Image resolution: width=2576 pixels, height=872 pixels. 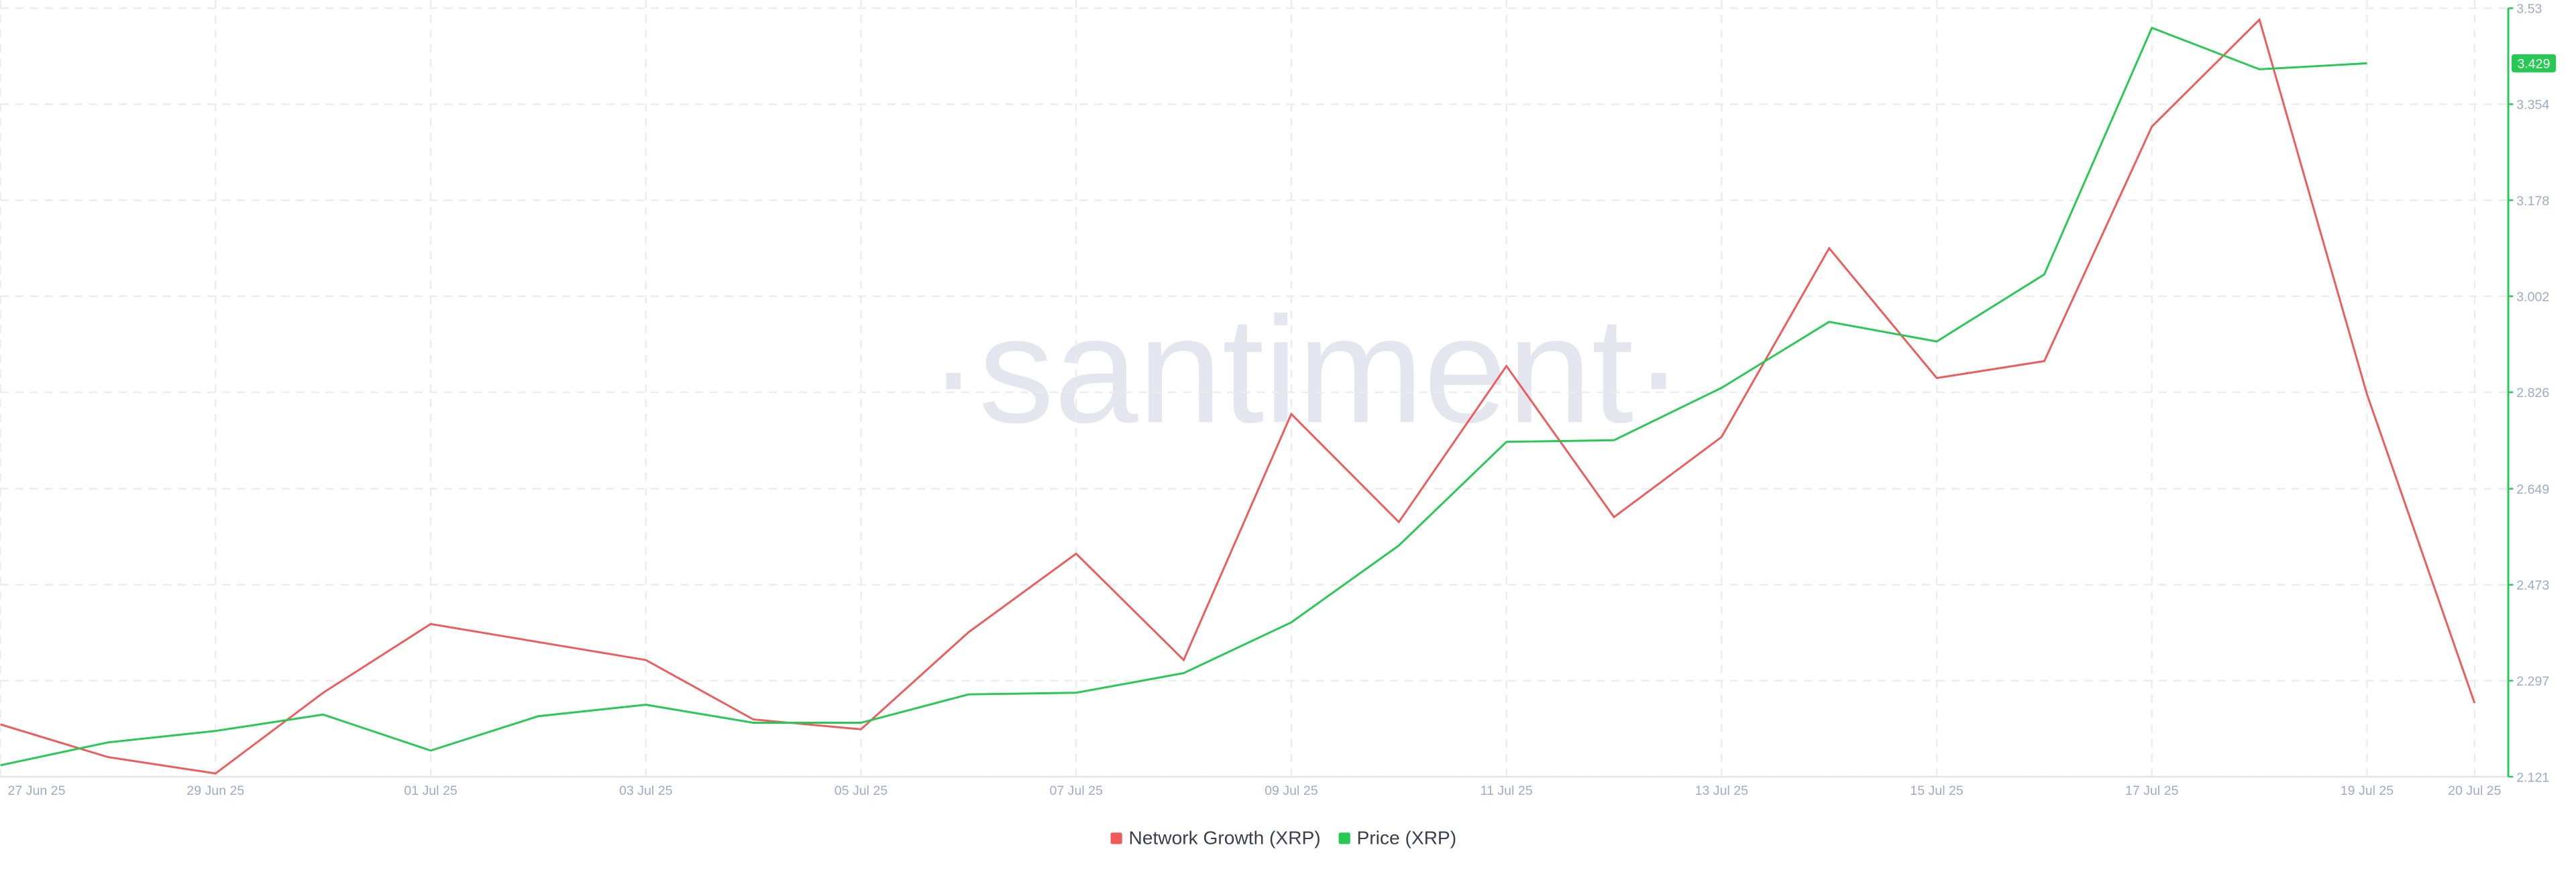 I want to click on y-tick-label: 3.354, so click(x=2532, y=106).